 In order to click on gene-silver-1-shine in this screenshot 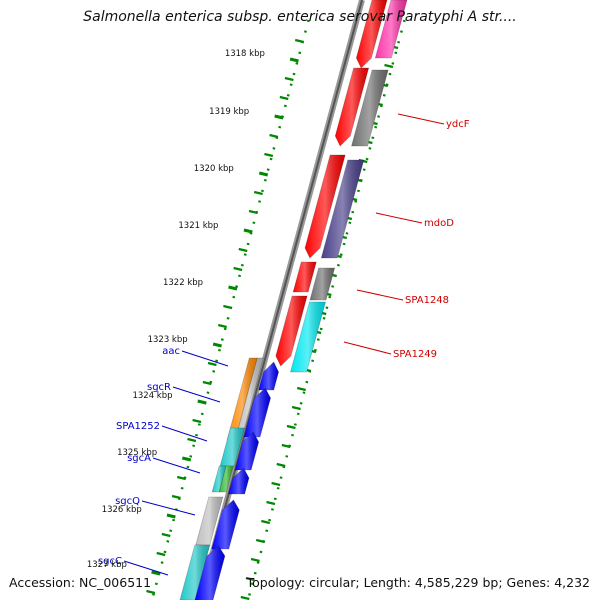, I will do `click(249, 399)`.